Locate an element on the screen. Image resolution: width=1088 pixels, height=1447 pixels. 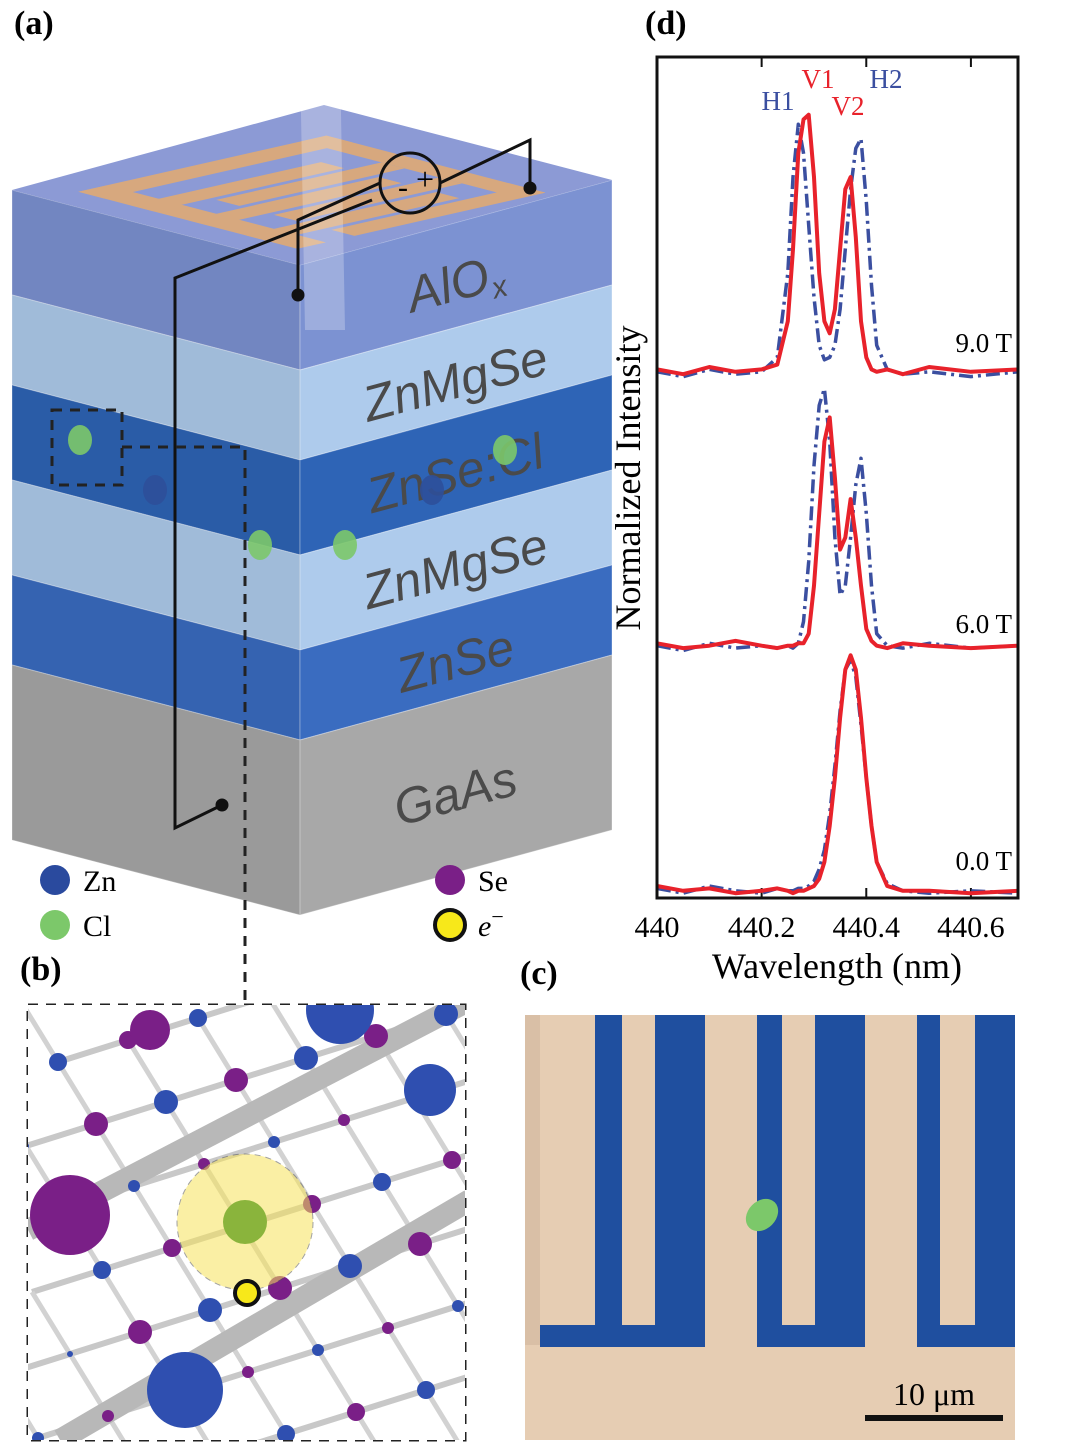
legend-label: Cl is located at coordinates (97, 926).